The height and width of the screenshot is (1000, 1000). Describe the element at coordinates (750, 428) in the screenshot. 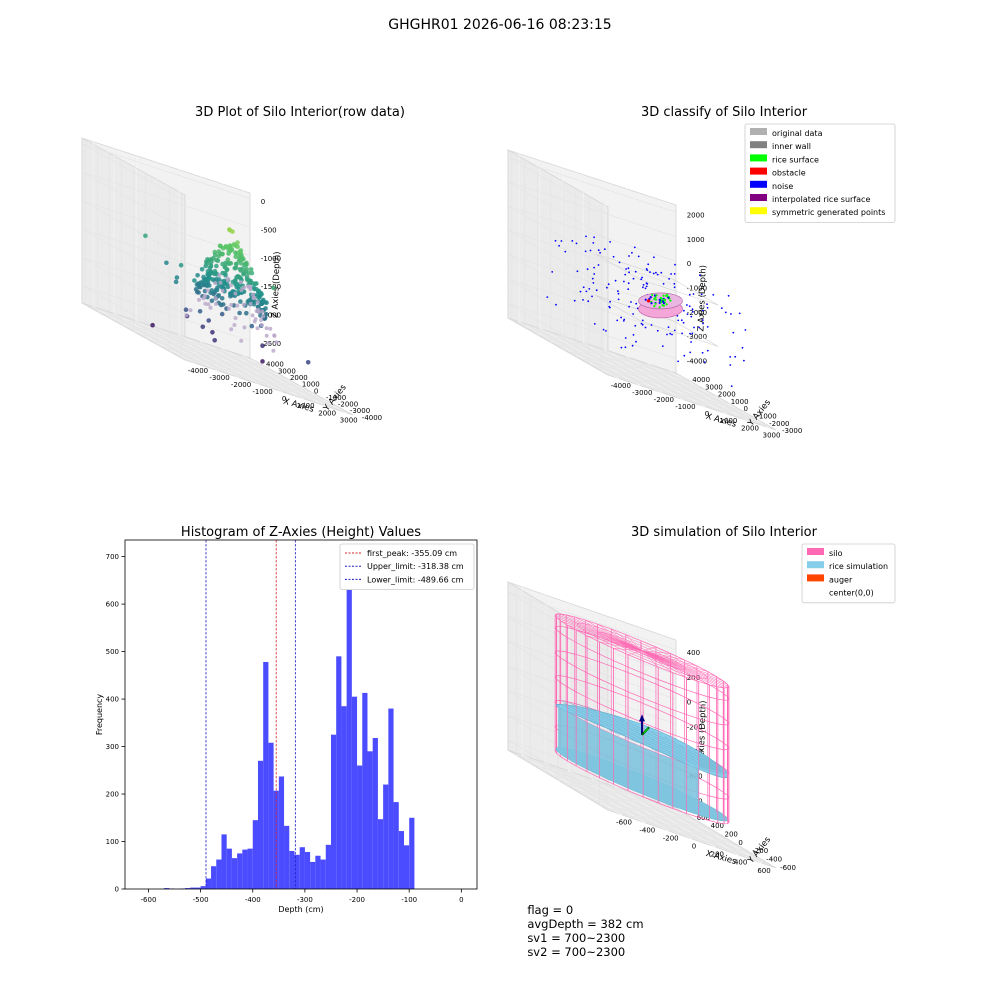

I see `x-tick-label: 2000` at that location.